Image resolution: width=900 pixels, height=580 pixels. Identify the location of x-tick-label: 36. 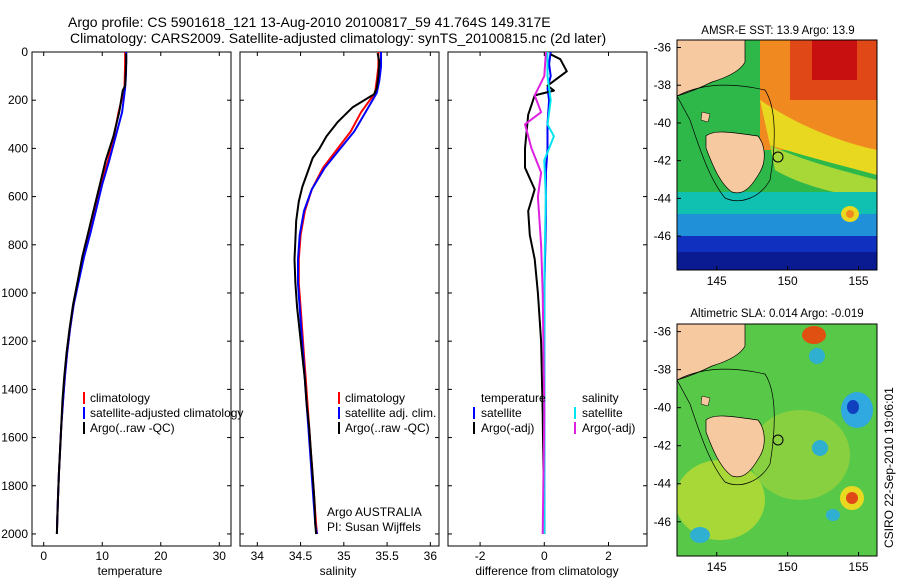
(431, 556).